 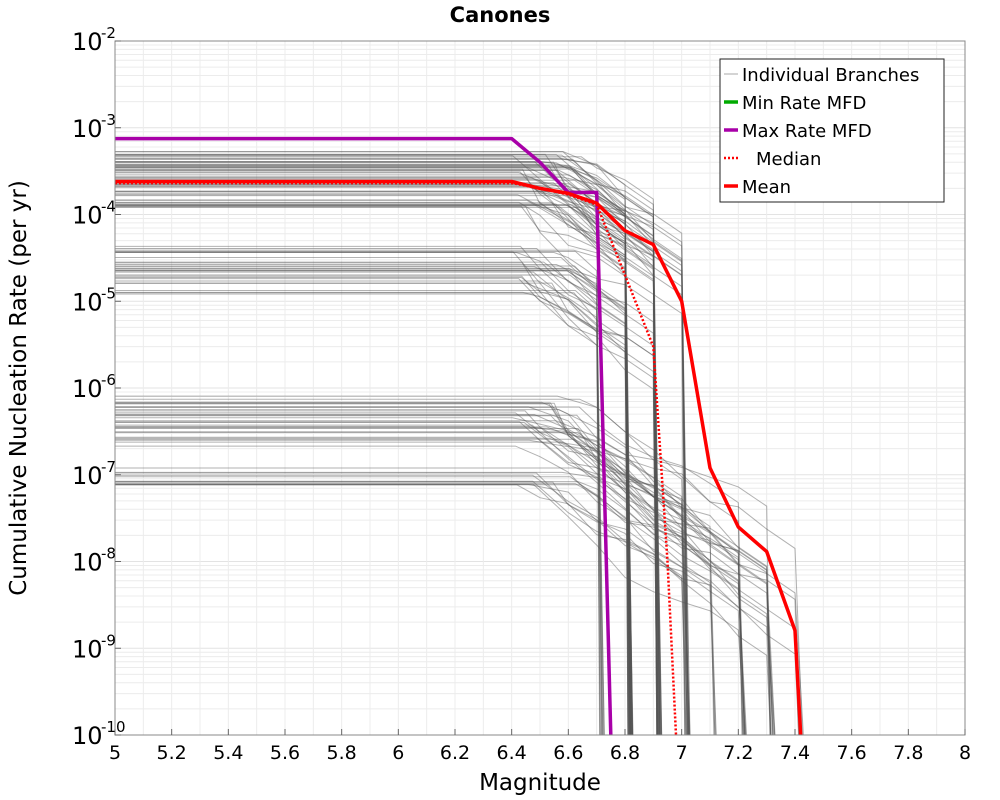 I want to click on x-tick-label: 6.8, so click(x=625, y=753).